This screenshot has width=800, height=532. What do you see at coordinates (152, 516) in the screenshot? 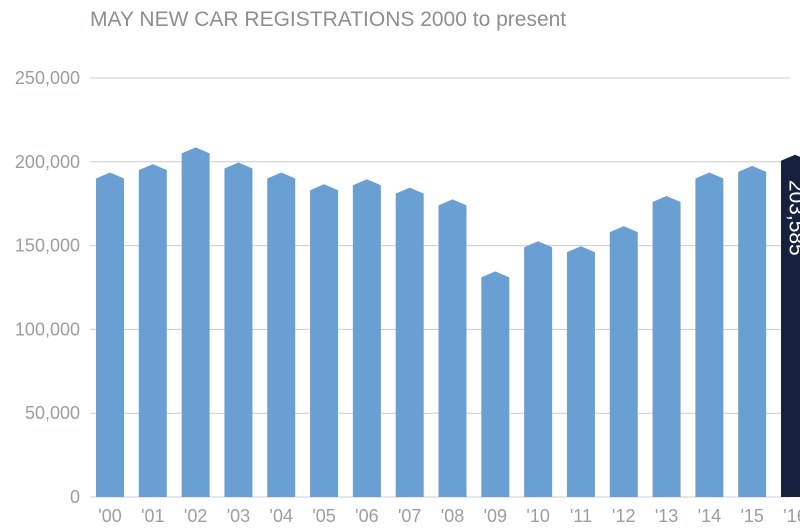
I see `x-tick-label: '01` at bounding box center [152, 516].